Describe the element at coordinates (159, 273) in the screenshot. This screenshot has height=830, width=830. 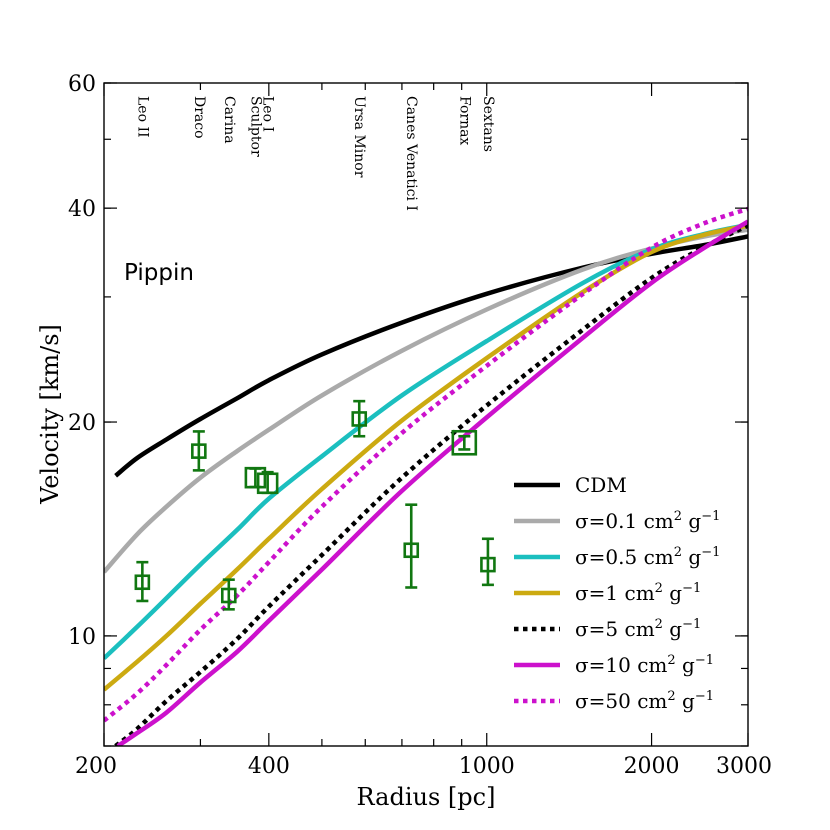
I see `annotation-pippin: Pippin` at that location.